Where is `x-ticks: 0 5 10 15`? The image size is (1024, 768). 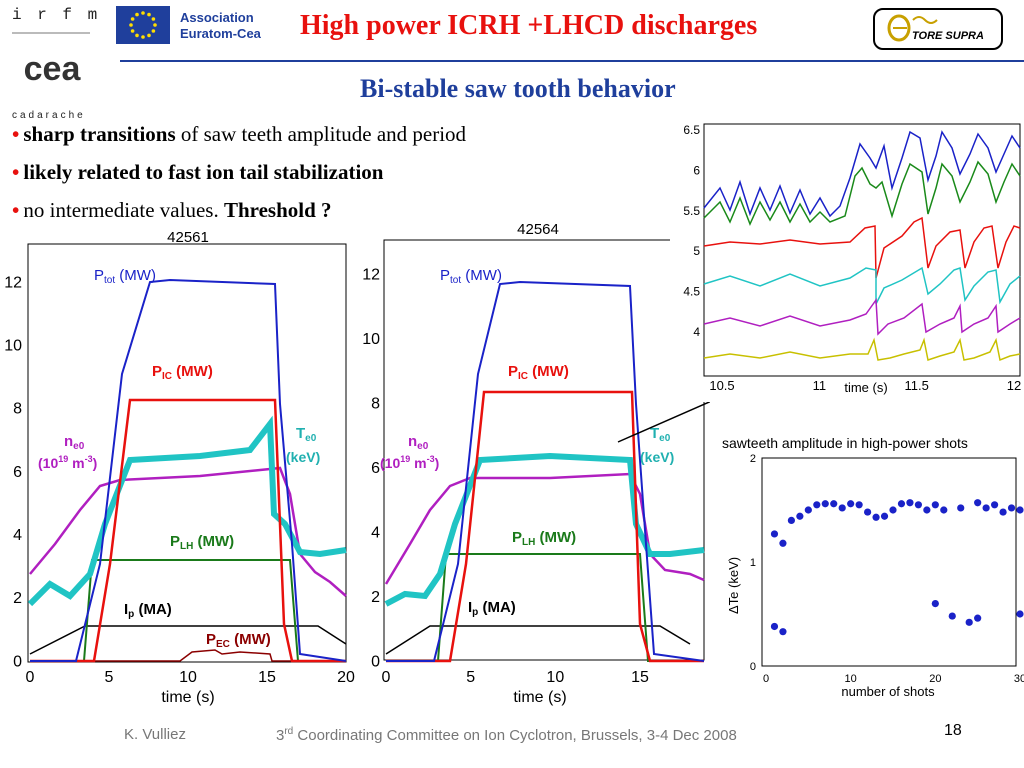
x-ticks: 0 5 10 15 is located at coordinates (515, 677).